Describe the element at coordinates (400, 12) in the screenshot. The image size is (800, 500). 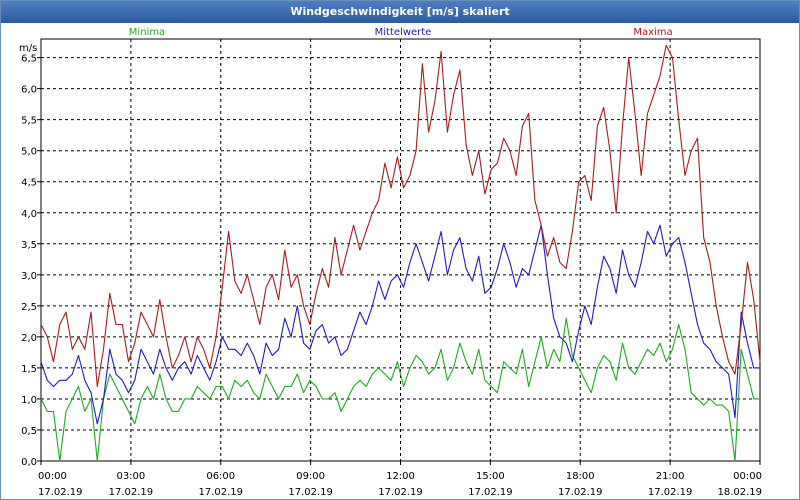
I see `window-title: Windgeschwindigkeit [m/s] skaliert` at that location.